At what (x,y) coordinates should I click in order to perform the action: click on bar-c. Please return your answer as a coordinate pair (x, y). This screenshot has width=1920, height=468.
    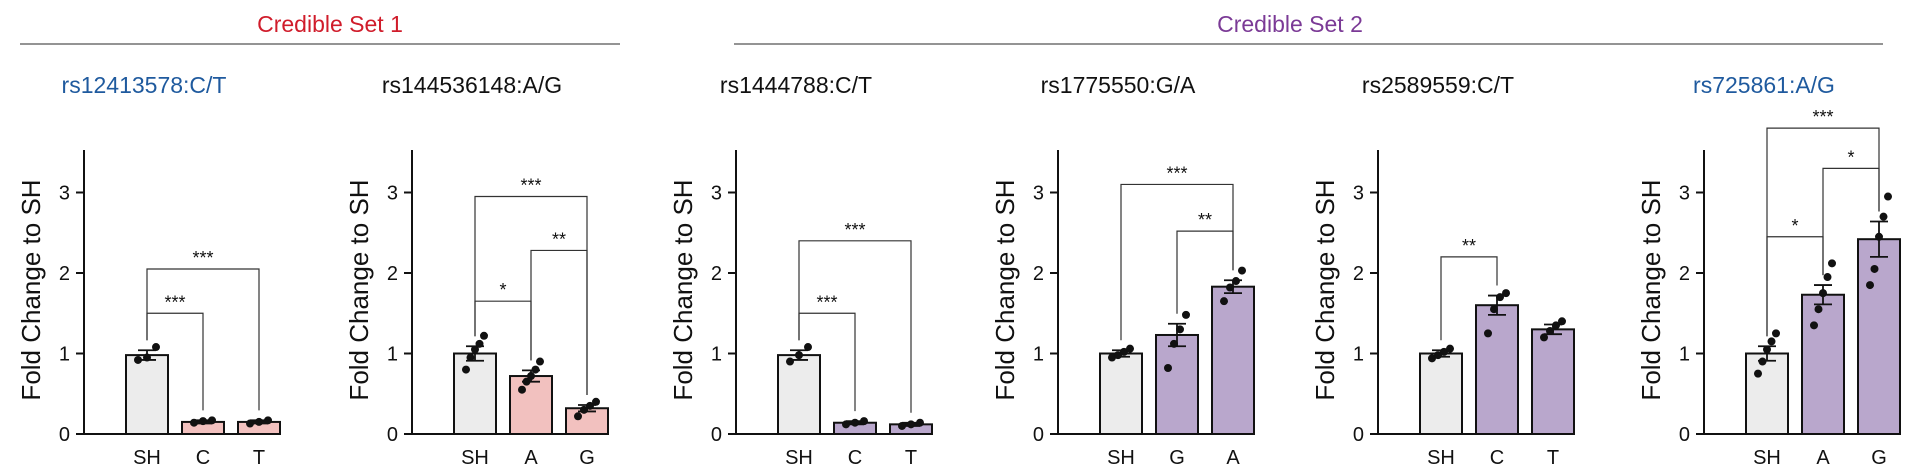
    Looking at the image, I should click on (1497, 370).